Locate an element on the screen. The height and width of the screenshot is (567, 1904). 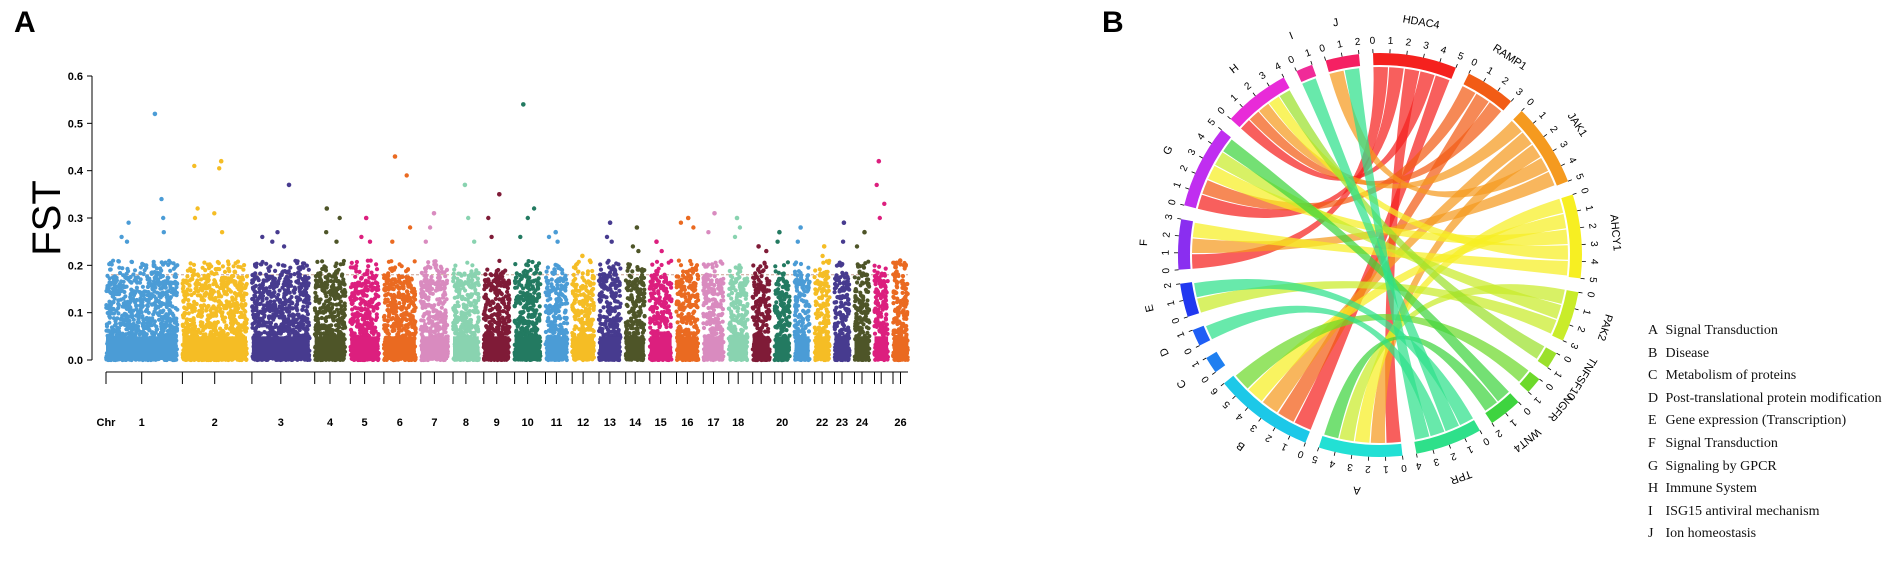
panel-b-label: B is located at coordinates (1113, 22).